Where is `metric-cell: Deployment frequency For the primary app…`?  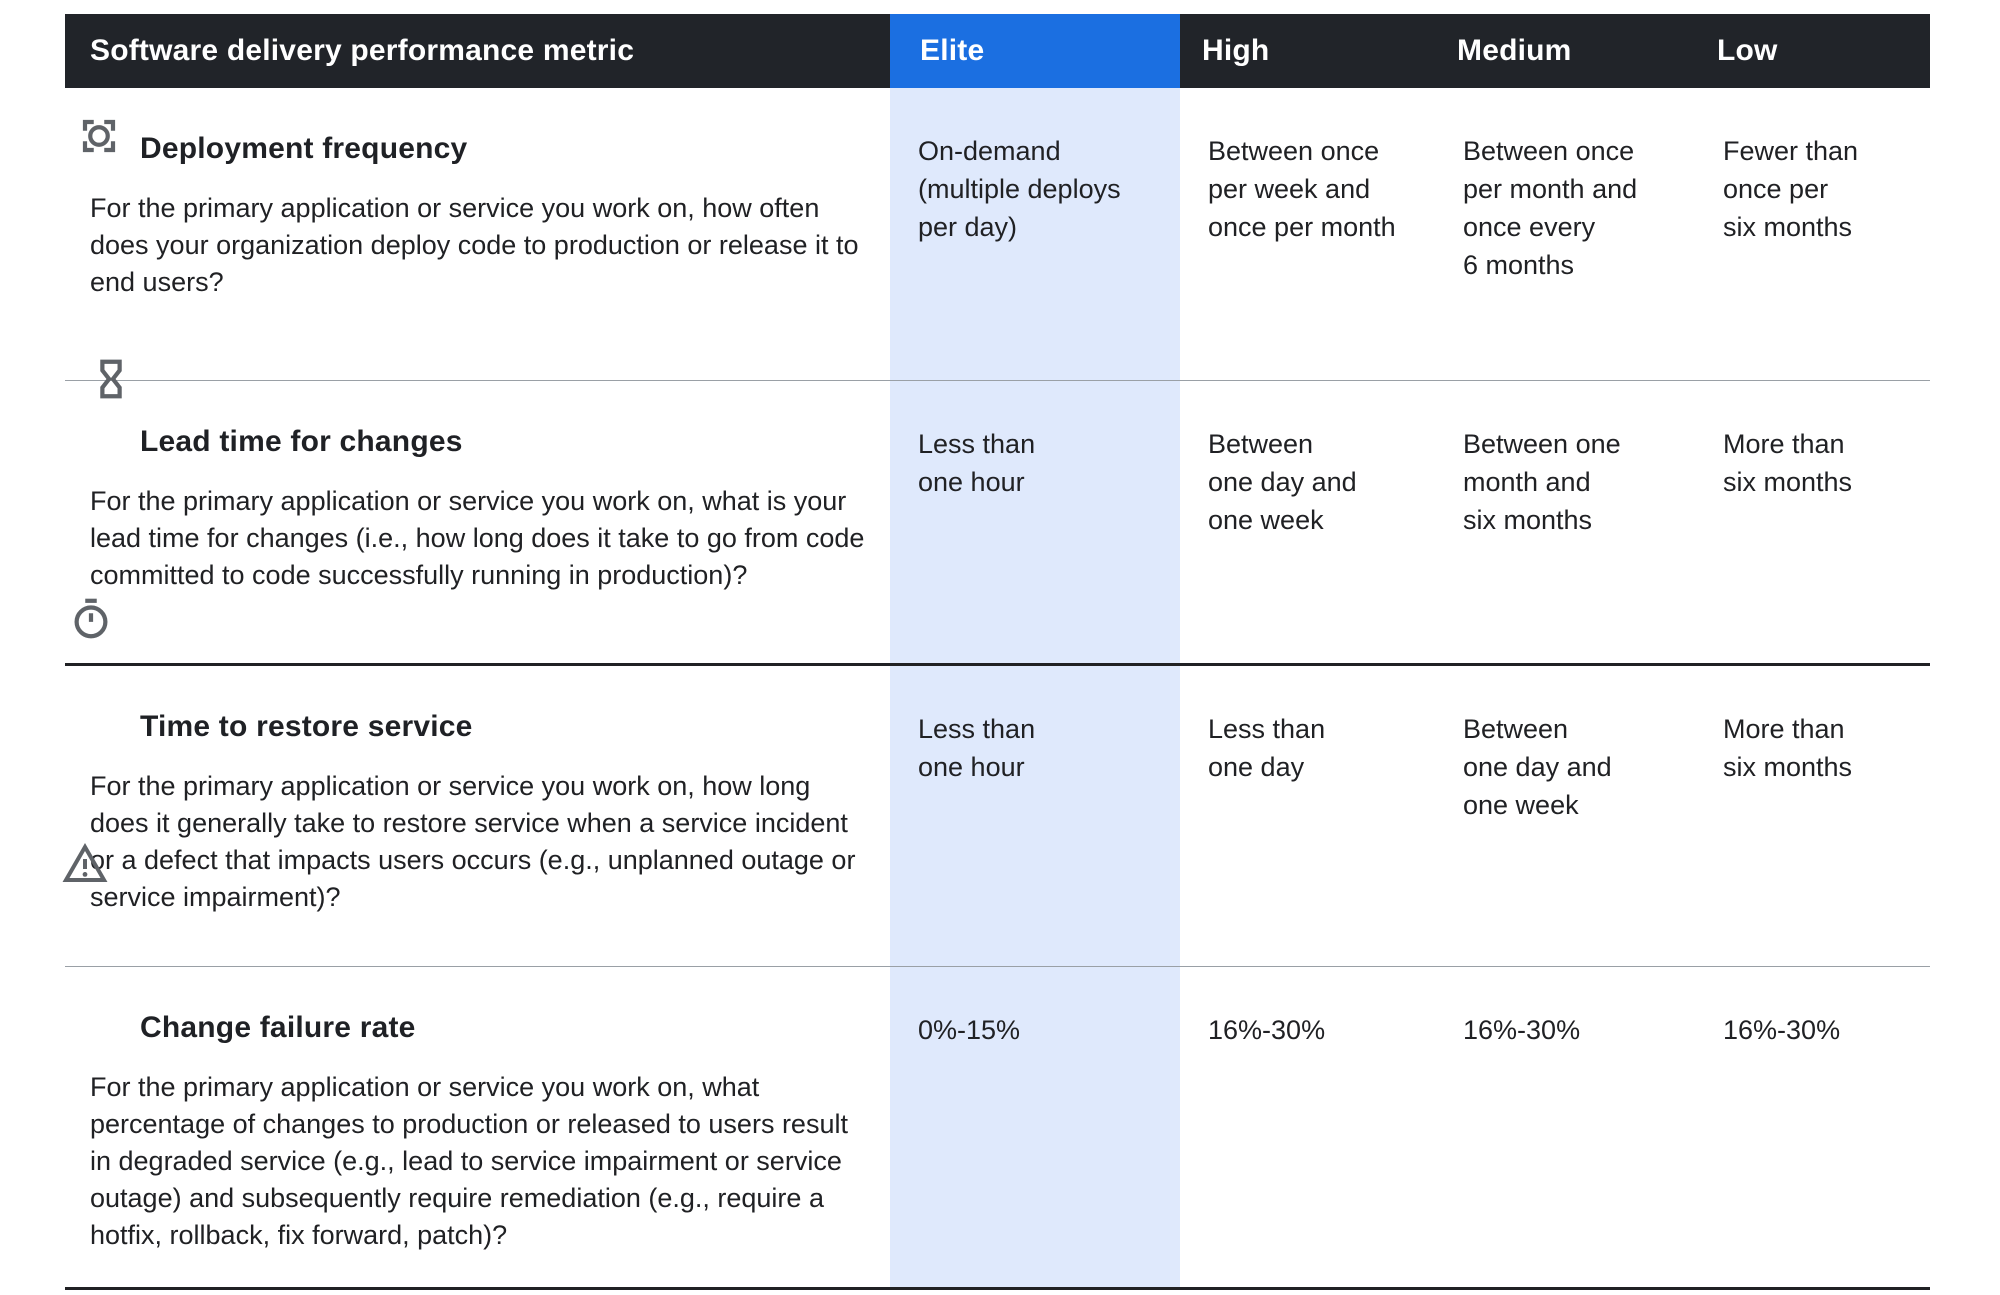
metric-cell: Deployment frequency For the primary app… is located at coordinates (477, 234).